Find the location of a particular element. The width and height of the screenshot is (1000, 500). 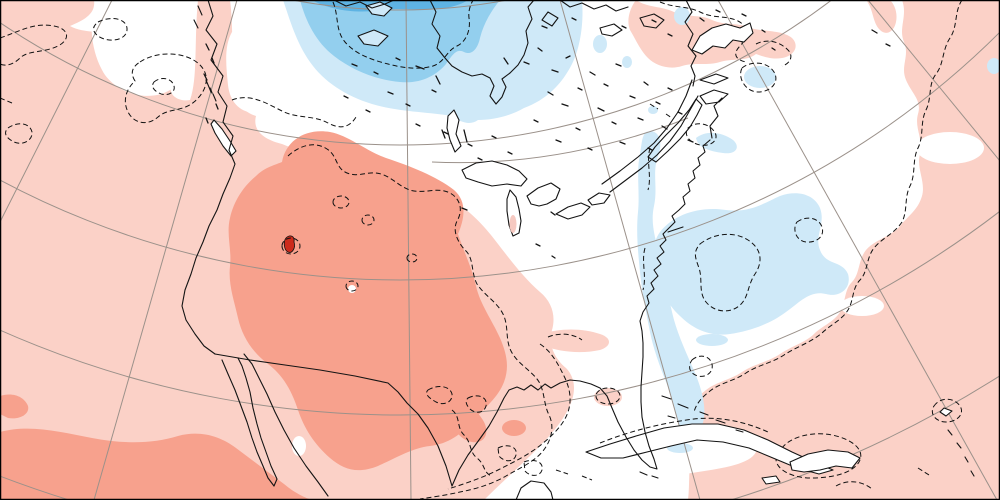

coastline-hudson-bay is located at coordinates (482, 52).